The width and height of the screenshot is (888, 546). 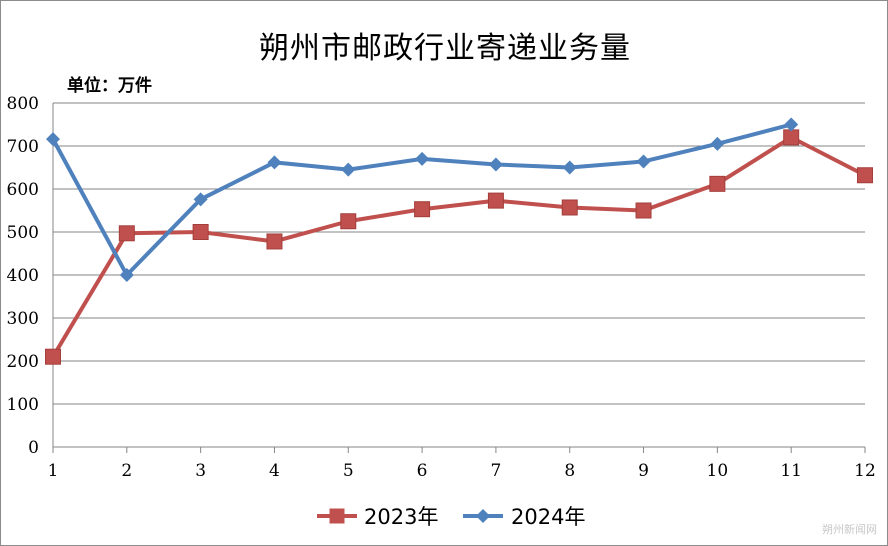 What do you see at coordinates (33, 448) in the screenshot?
I see `y-tick-label: 0` at bounding box center [33, 448].